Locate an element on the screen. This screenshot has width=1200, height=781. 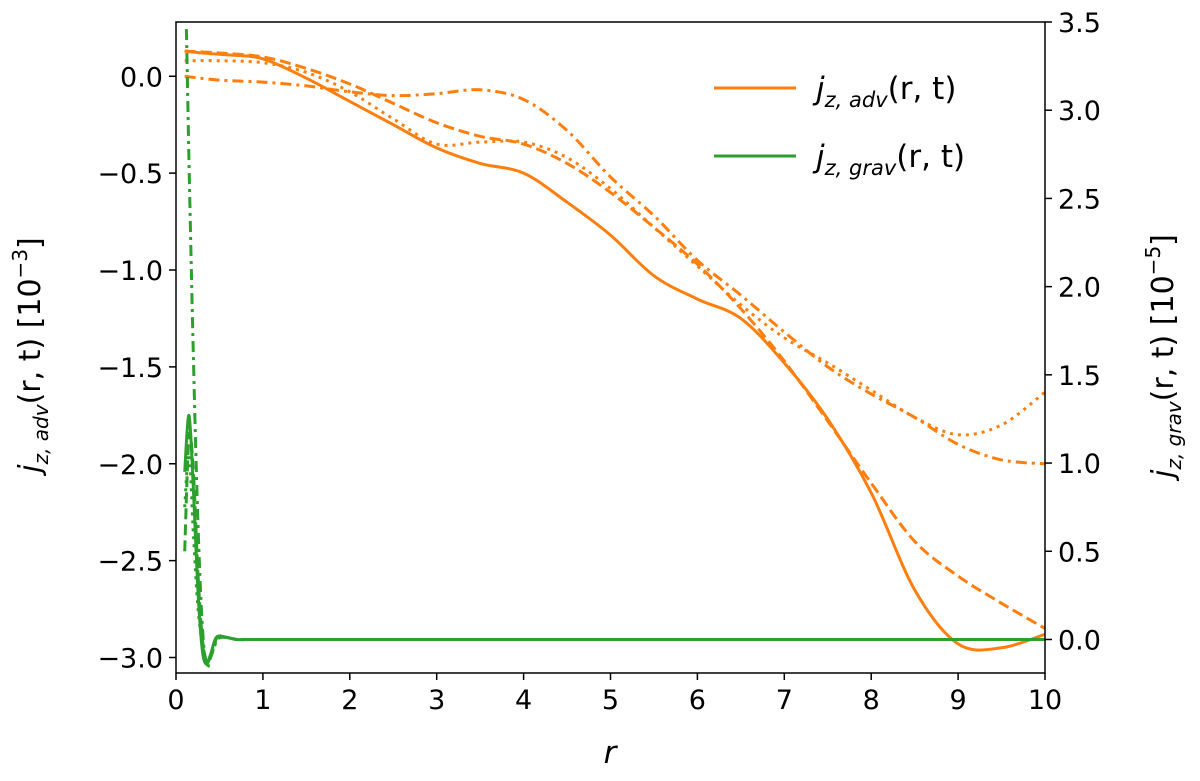
svg-text: jz, grav(r, t) [10−5] is located at coordinates (1163, 358).